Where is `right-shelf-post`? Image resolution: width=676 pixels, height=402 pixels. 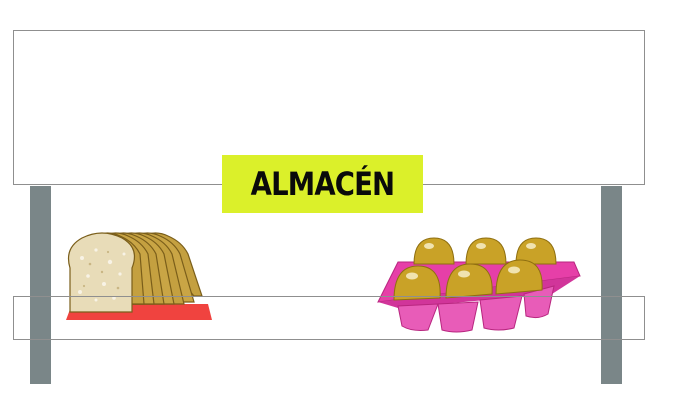 right-shelf-post is located at coordinates (611, 285).